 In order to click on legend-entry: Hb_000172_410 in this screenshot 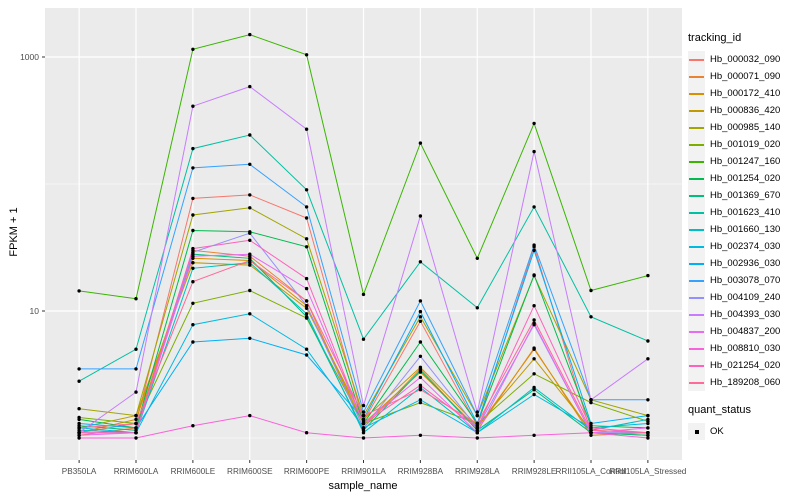, I will do `click(744, 93)`.